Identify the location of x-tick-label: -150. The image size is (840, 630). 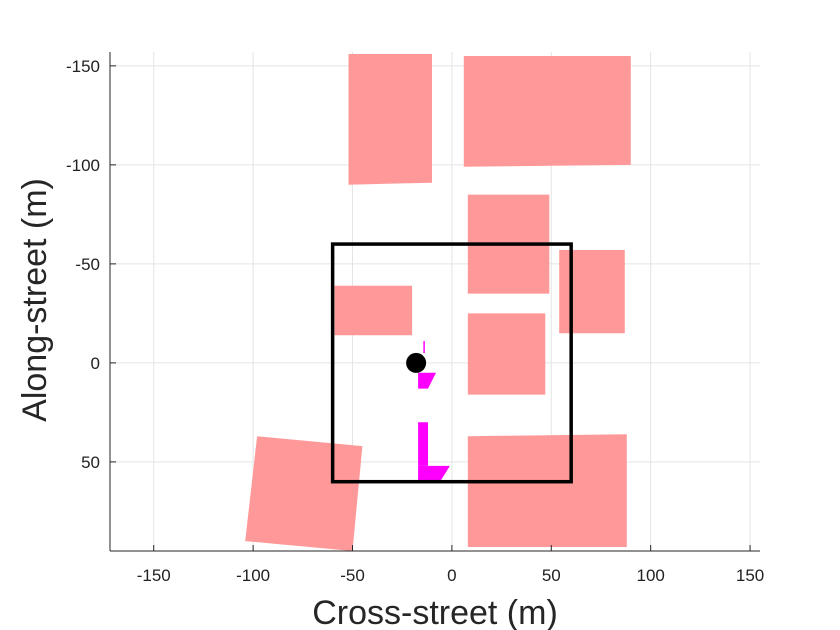
(154, 575).